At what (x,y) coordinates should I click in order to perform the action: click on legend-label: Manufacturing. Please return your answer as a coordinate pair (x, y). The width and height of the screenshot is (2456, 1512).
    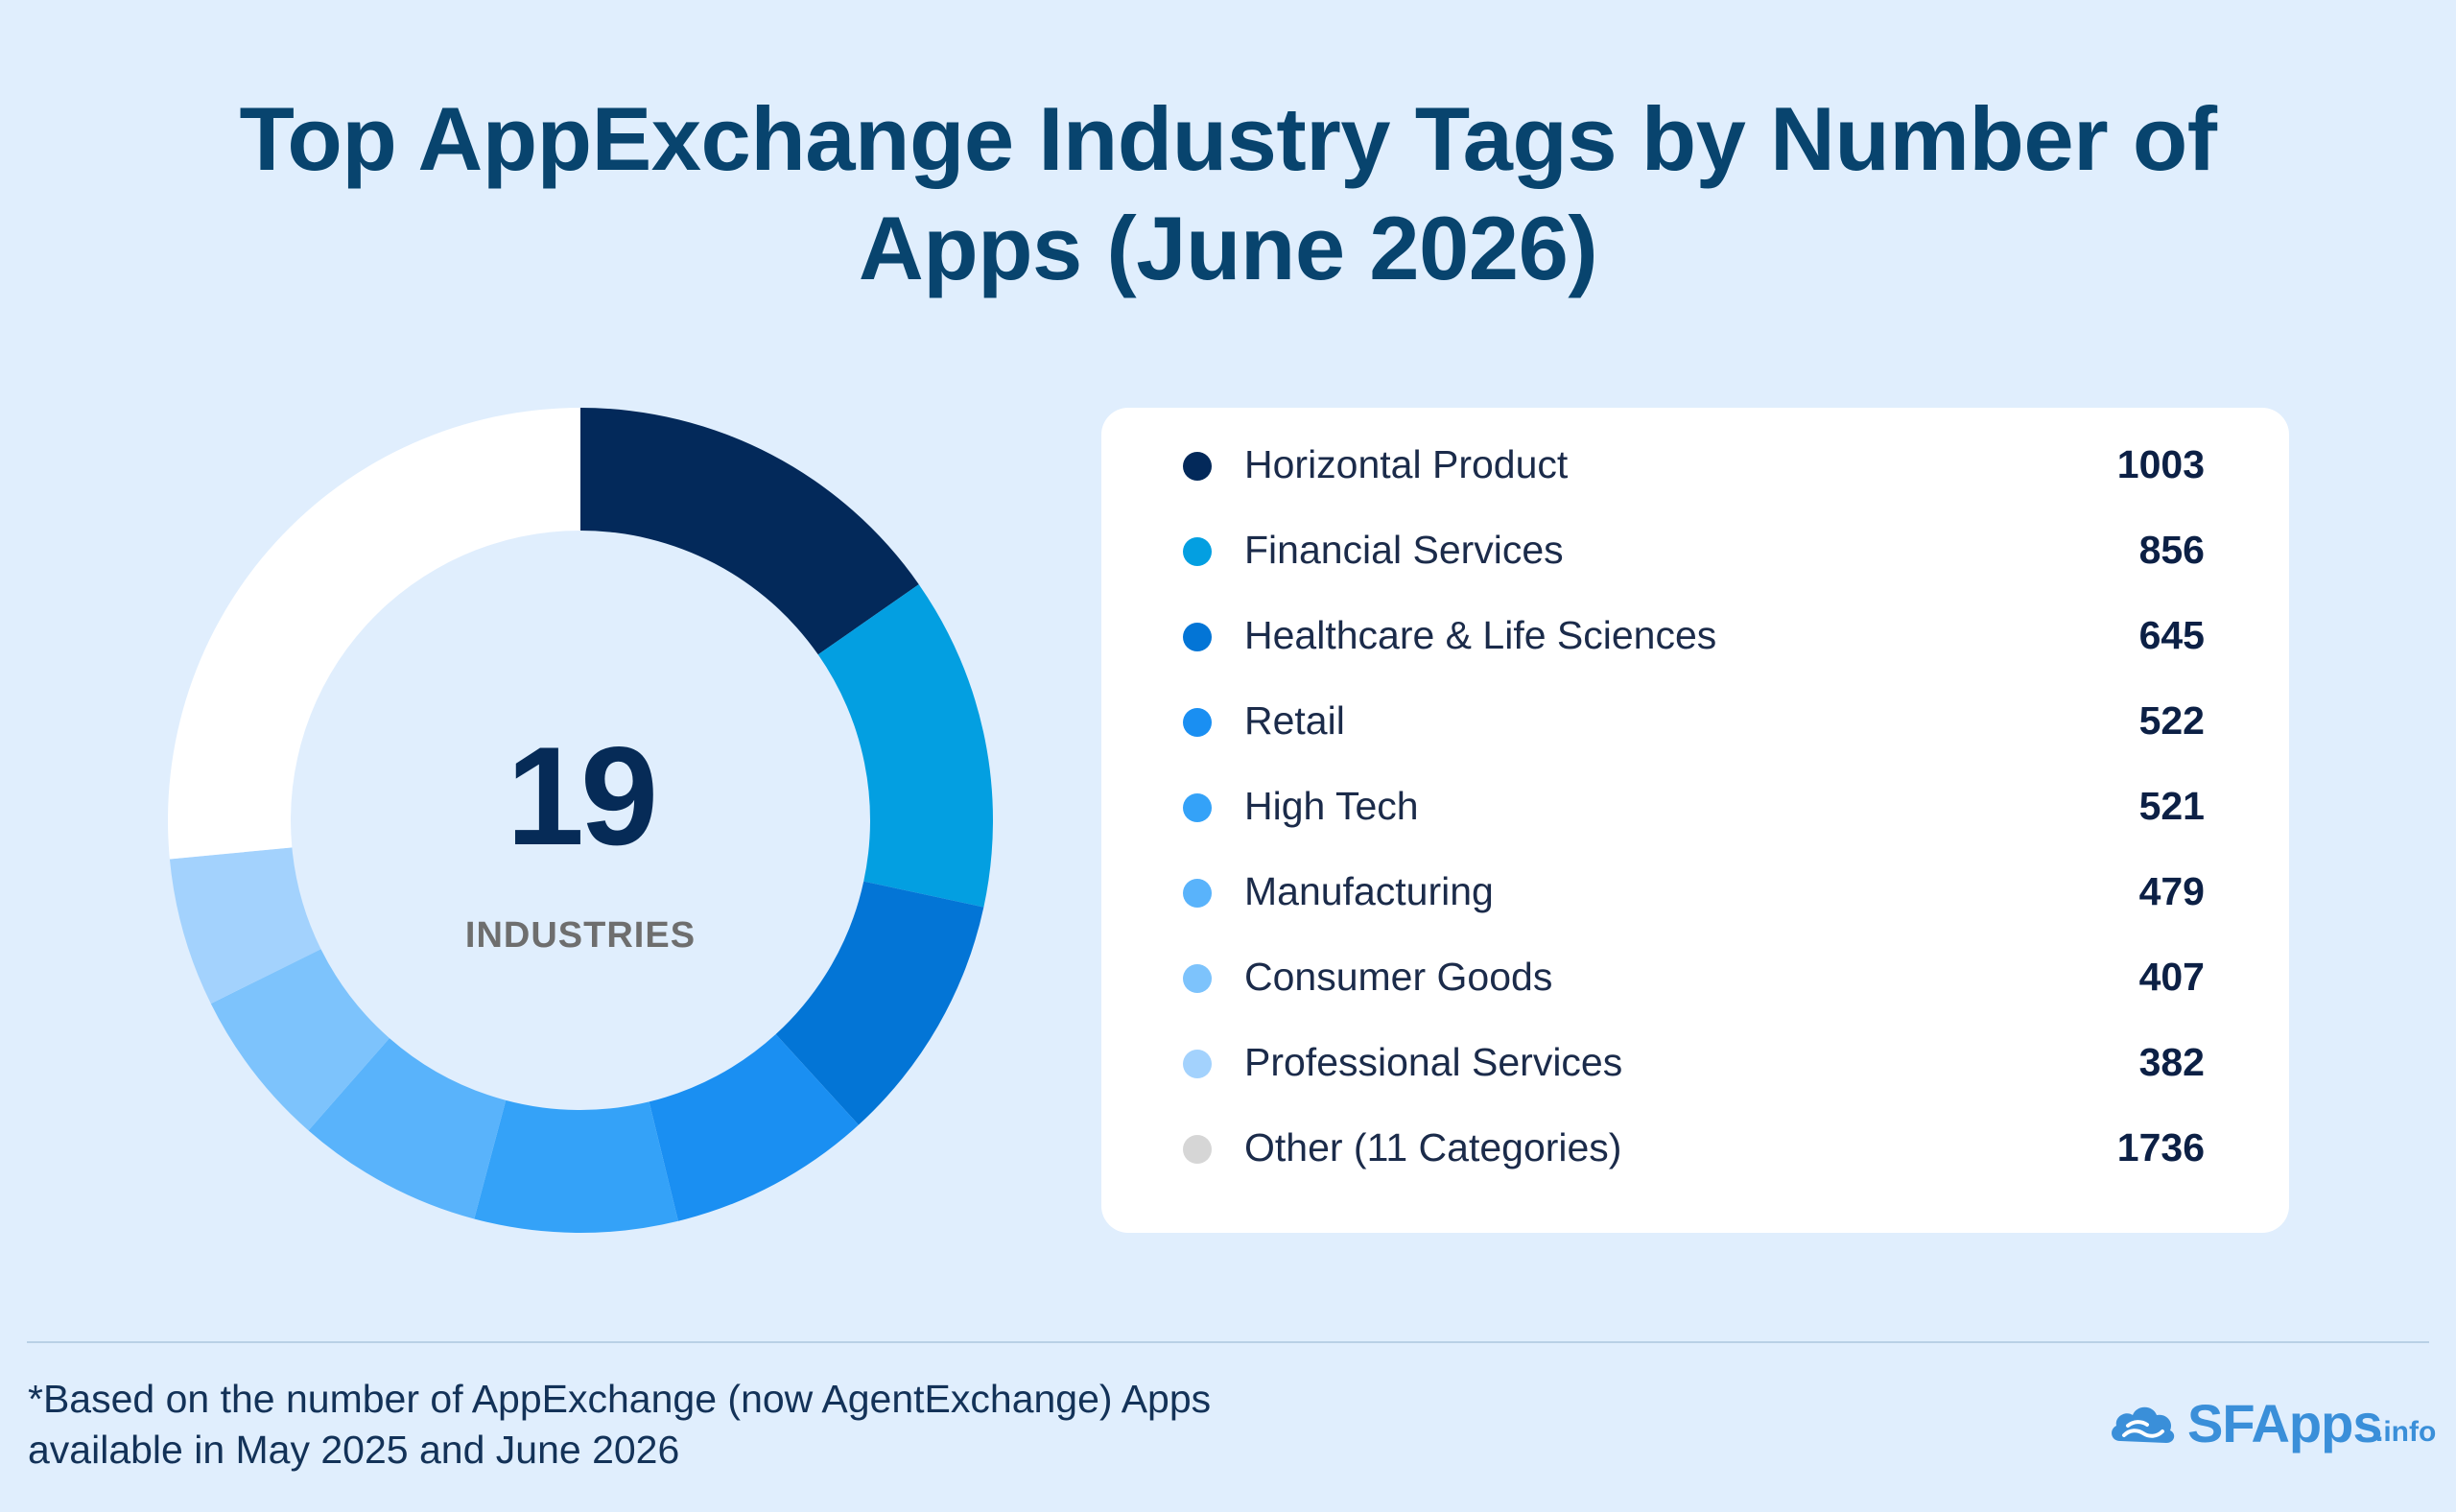
    Looking at the image, I should click on (1369, 891).